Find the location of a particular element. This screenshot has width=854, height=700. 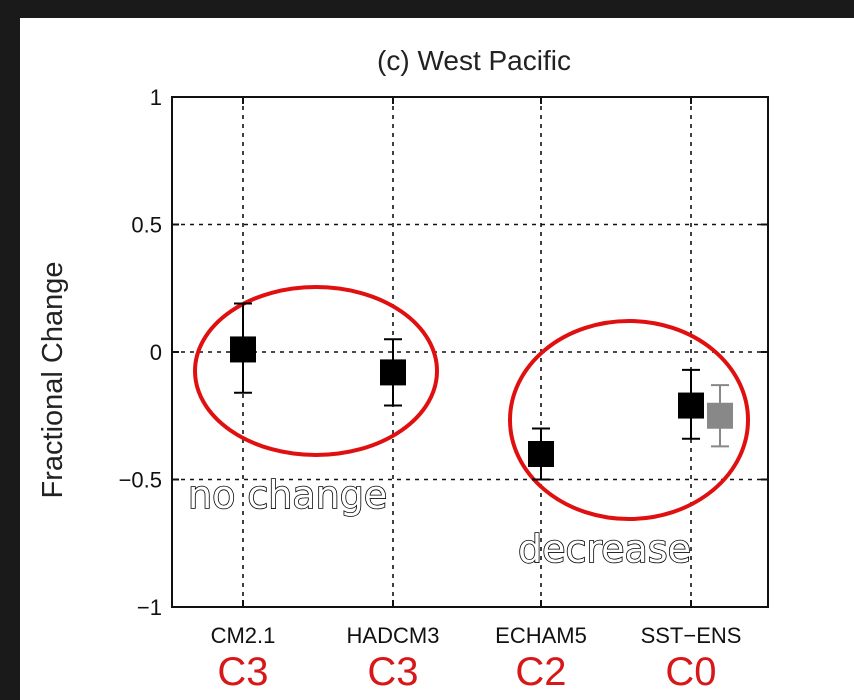

annotation-no-change: no change is located at coordinates (287, 495).